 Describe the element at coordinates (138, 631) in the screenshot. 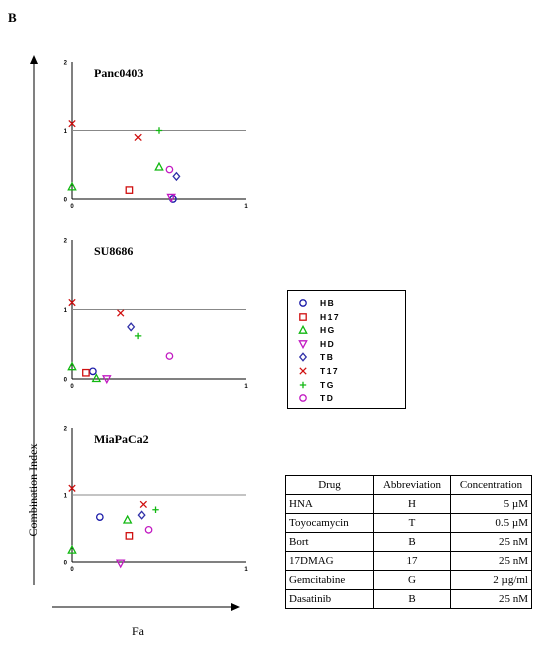

I see `x-axis-label: Fa` at that location.